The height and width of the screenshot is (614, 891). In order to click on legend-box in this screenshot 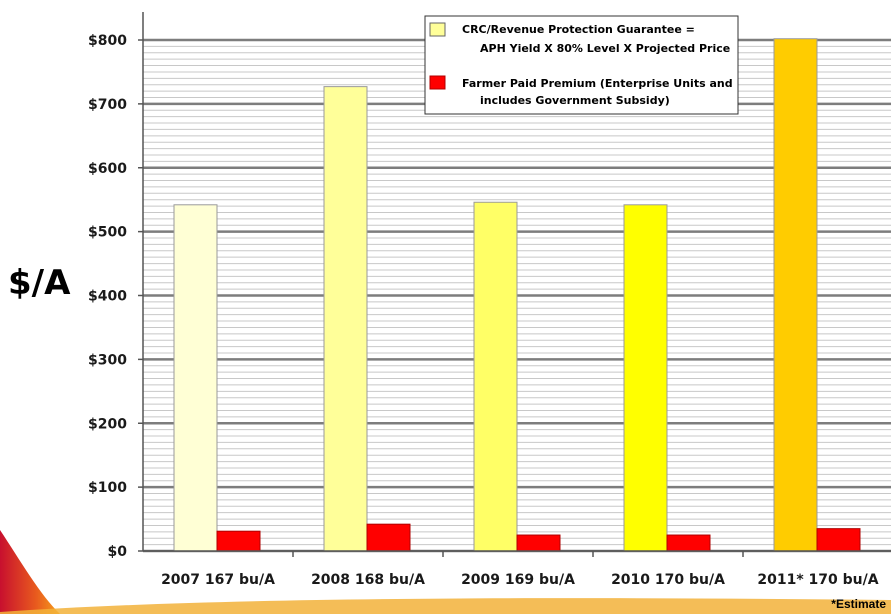, I will do `click(581, 65)`.